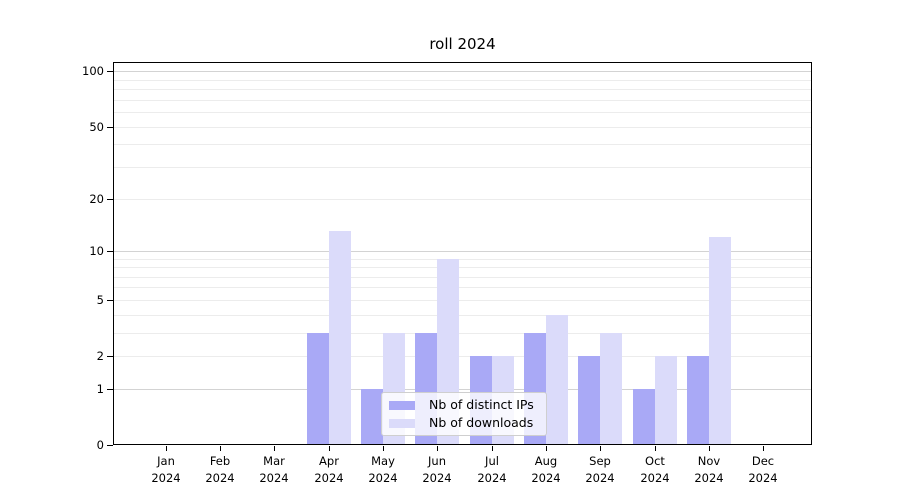 Image resolution: width=900 pixels, height=500 pixels. Describe the element at coordinates (464, 414) in the screenshot. I see `legend: Nb of distinct IPs Nb of downloads` at that location.